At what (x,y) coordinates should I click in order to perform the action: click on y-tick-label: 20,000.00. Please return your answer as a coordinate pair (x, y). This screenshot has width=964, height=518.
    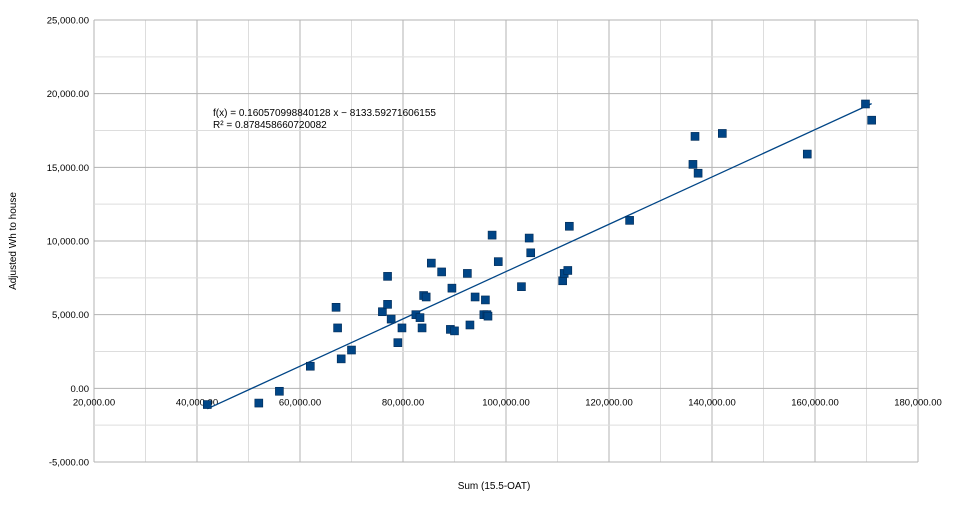
    Looking at the image, I should click on (68, 94).